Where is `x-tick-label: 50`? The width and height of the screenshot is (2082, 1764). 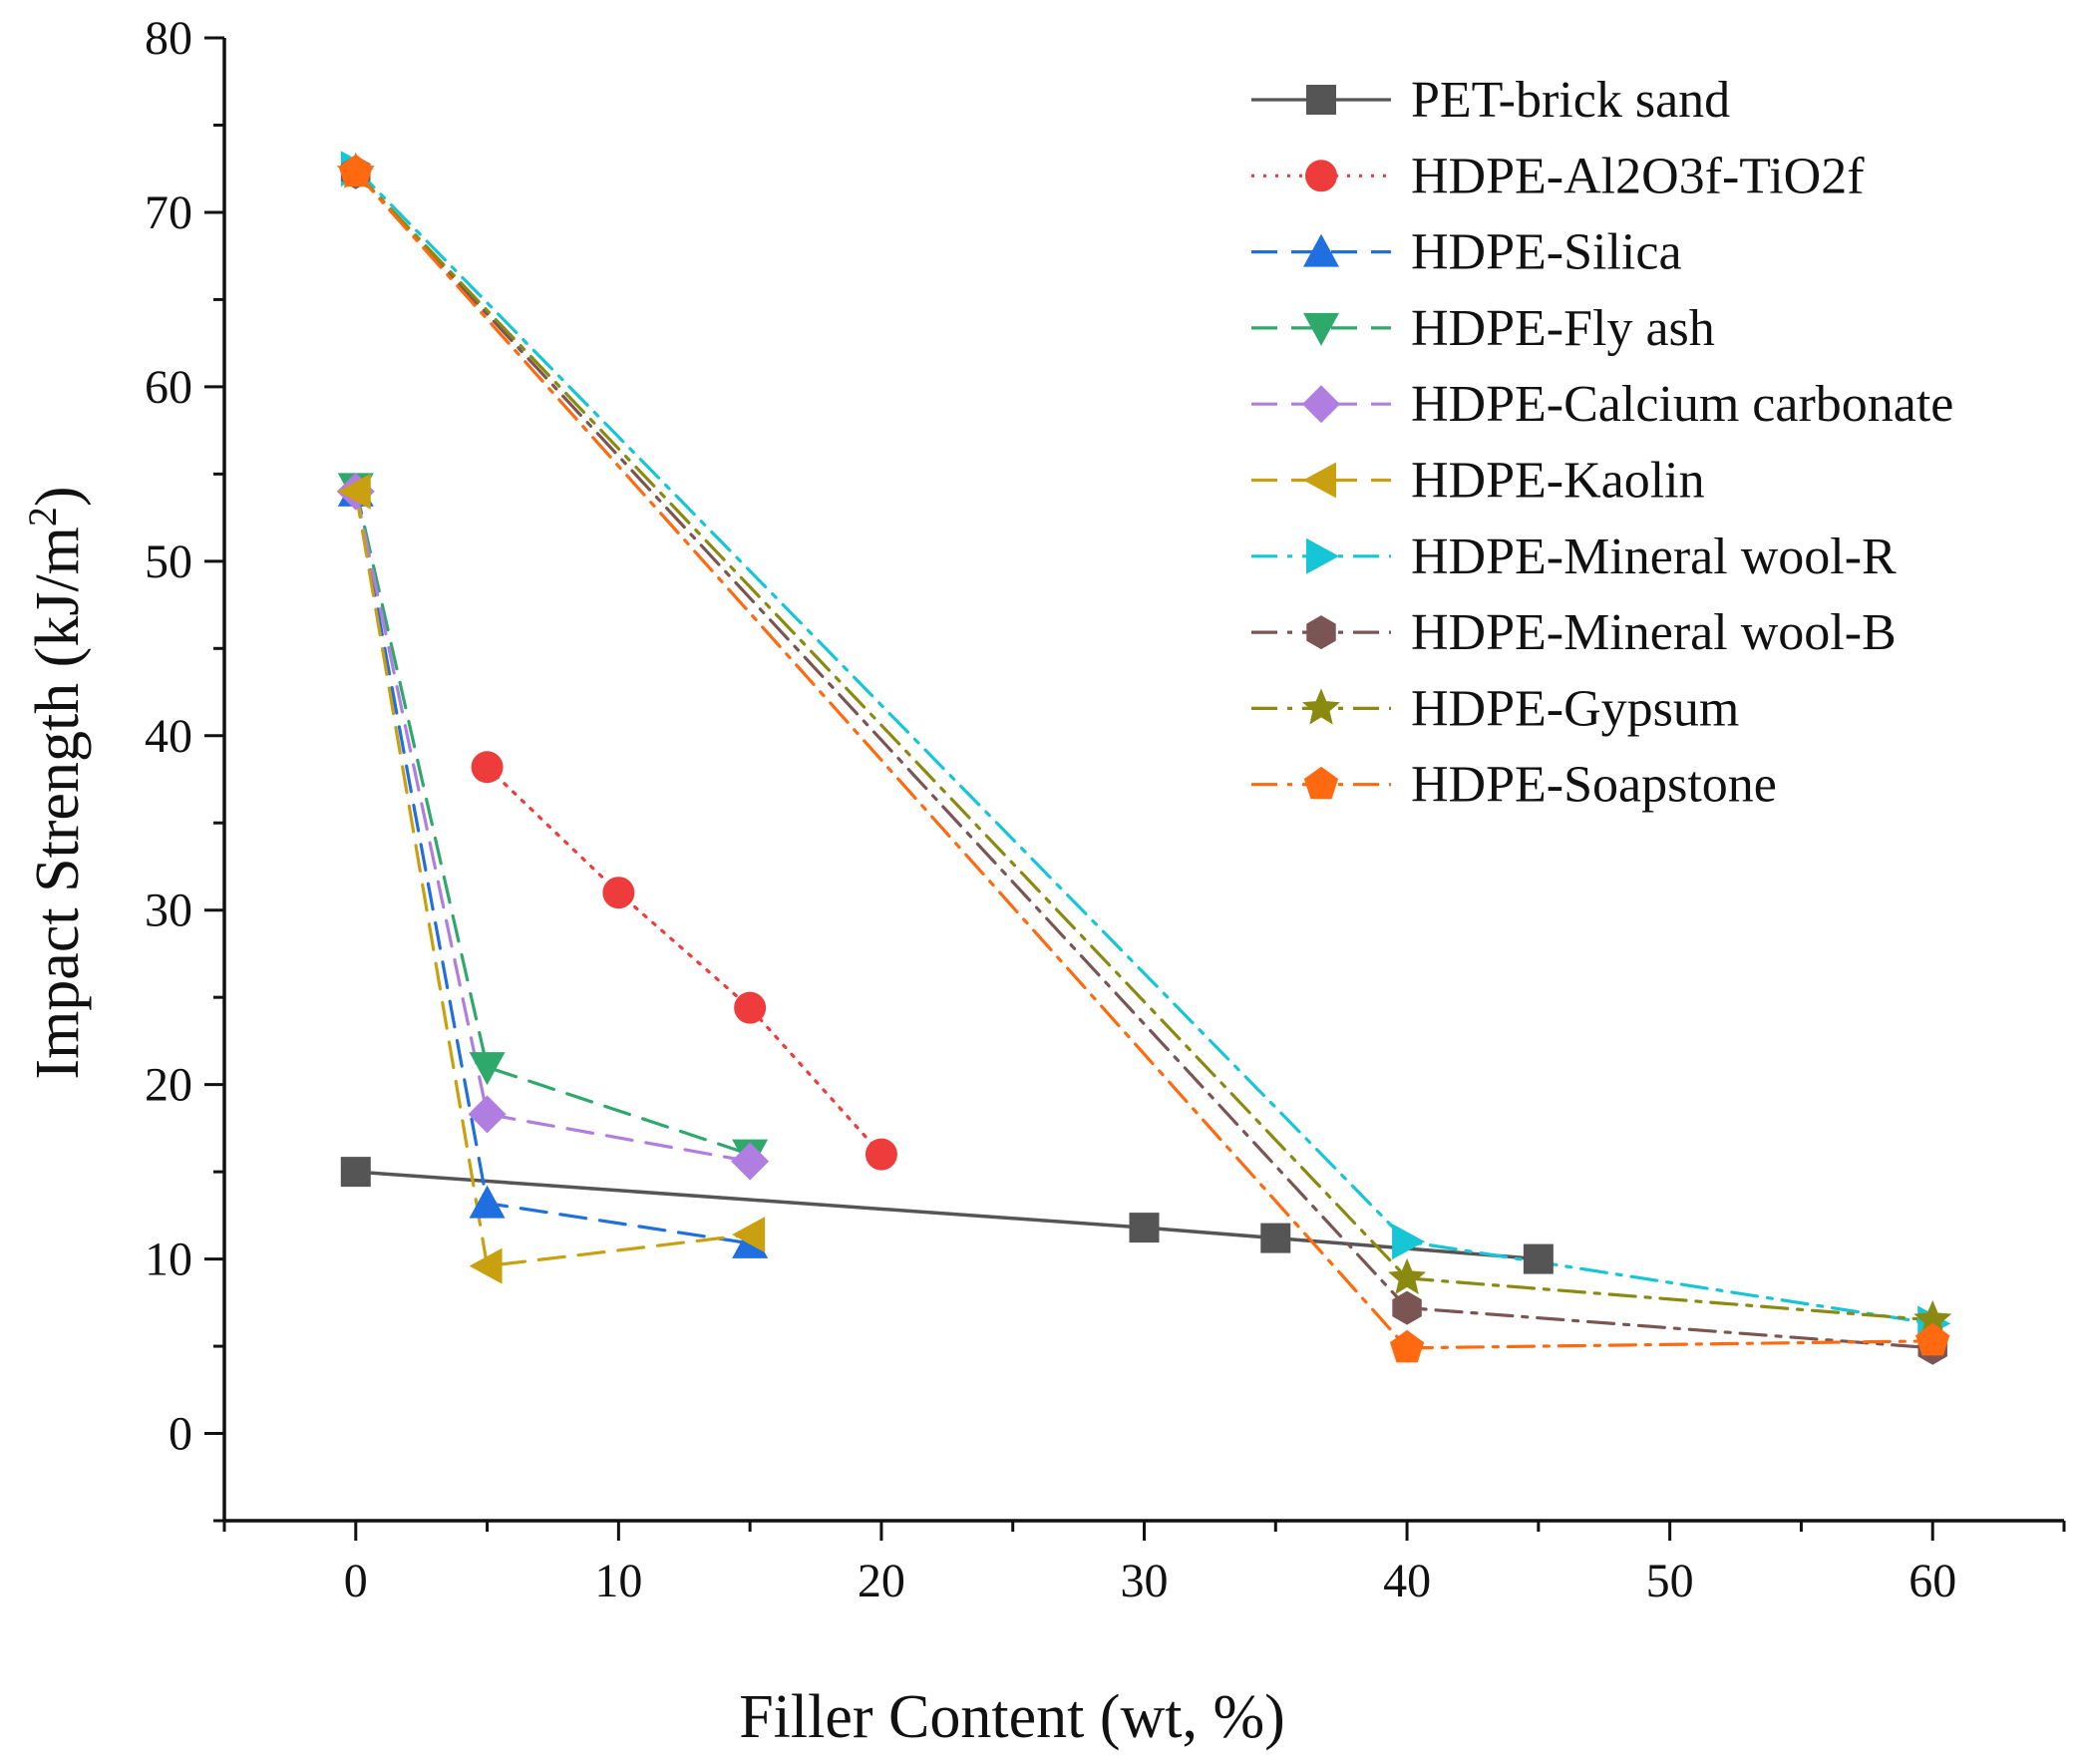 x-tick-label: 50 is located at coordinates (1670, 1581).